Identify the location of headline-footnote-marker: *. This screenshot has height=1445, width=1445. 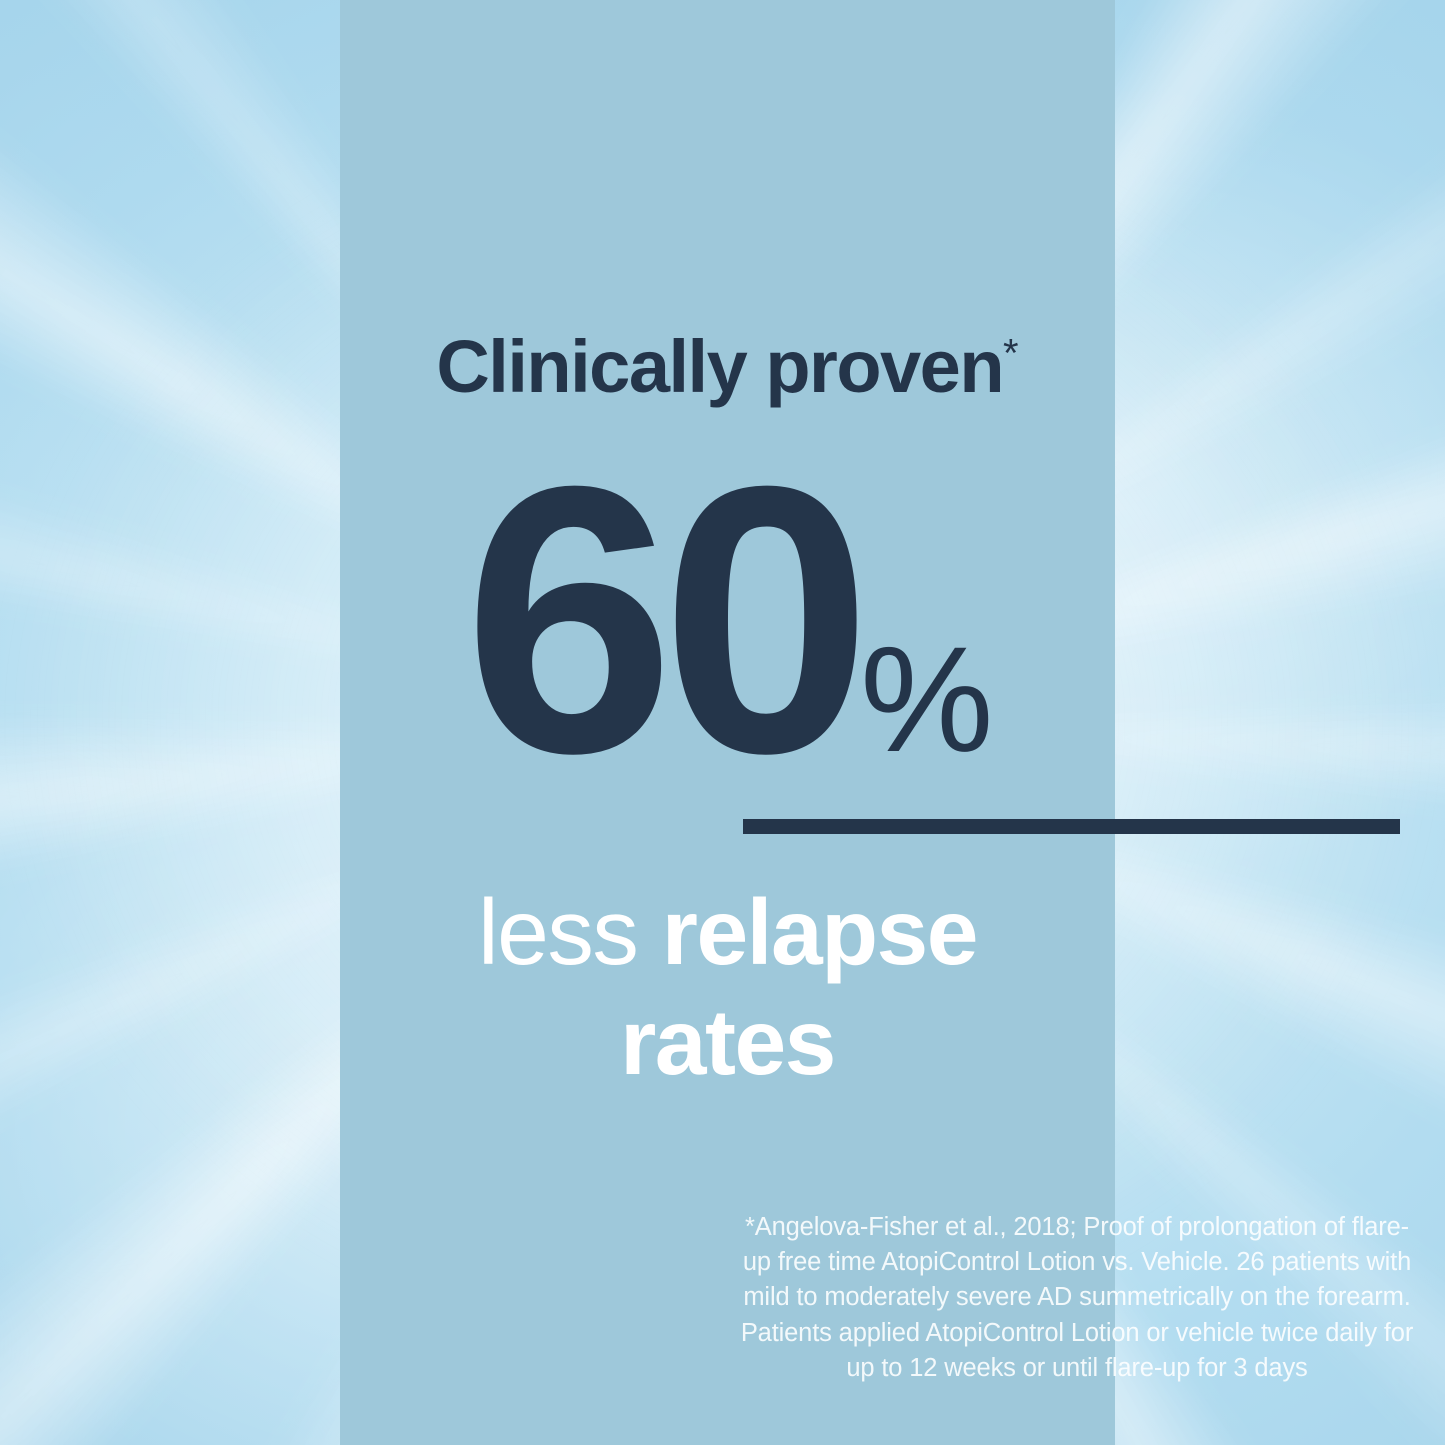
(1011, 353).